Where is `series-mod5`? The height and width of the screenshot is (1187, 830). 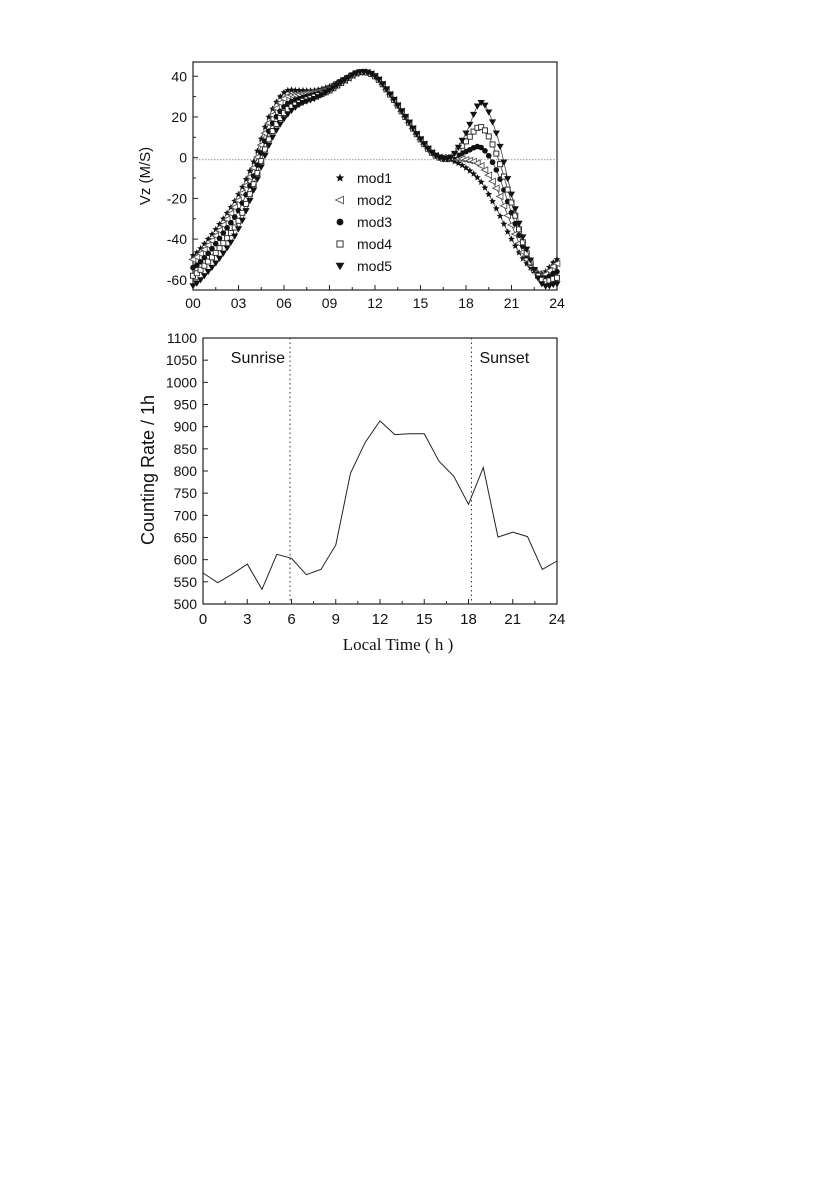 series-mod5 is located at coordinates (375, 179).